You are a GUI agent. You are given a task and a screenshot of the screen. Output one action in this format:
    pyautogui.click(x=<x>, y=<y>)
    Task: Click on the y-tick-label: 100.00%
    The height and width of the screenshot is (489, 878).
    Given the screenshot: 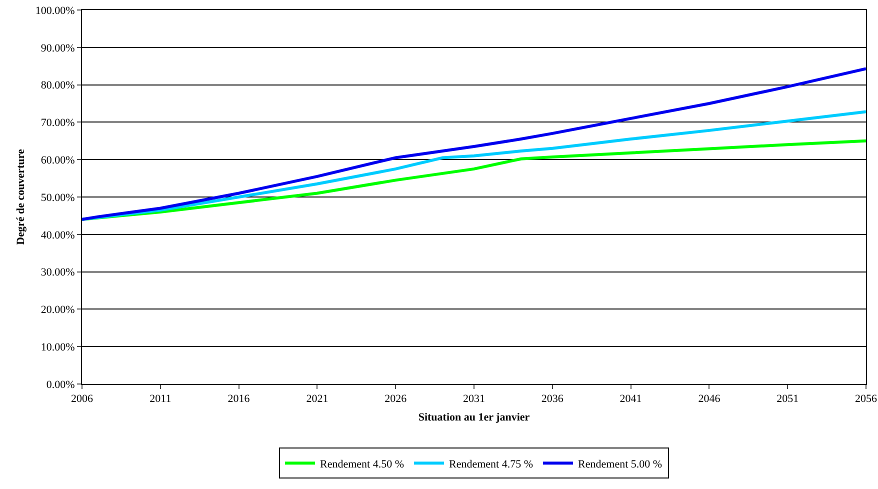 What is the action you would take?
    pyautogui.click(x=55, y=10)
    